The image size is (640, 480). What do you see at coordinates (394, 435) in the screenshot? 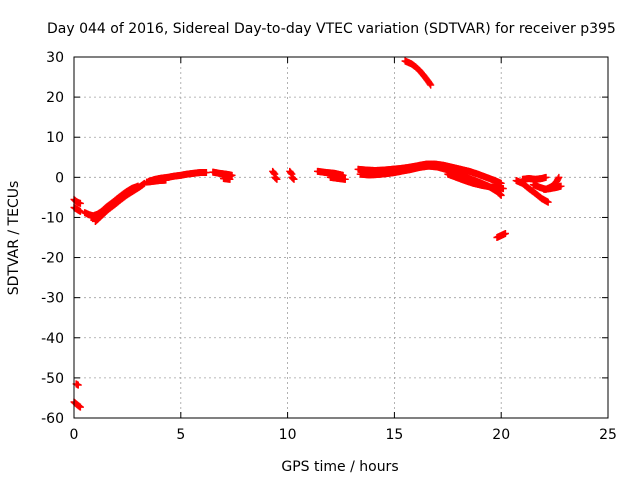
I see `x-tick-label: 15` at bounding box center [394, 435].